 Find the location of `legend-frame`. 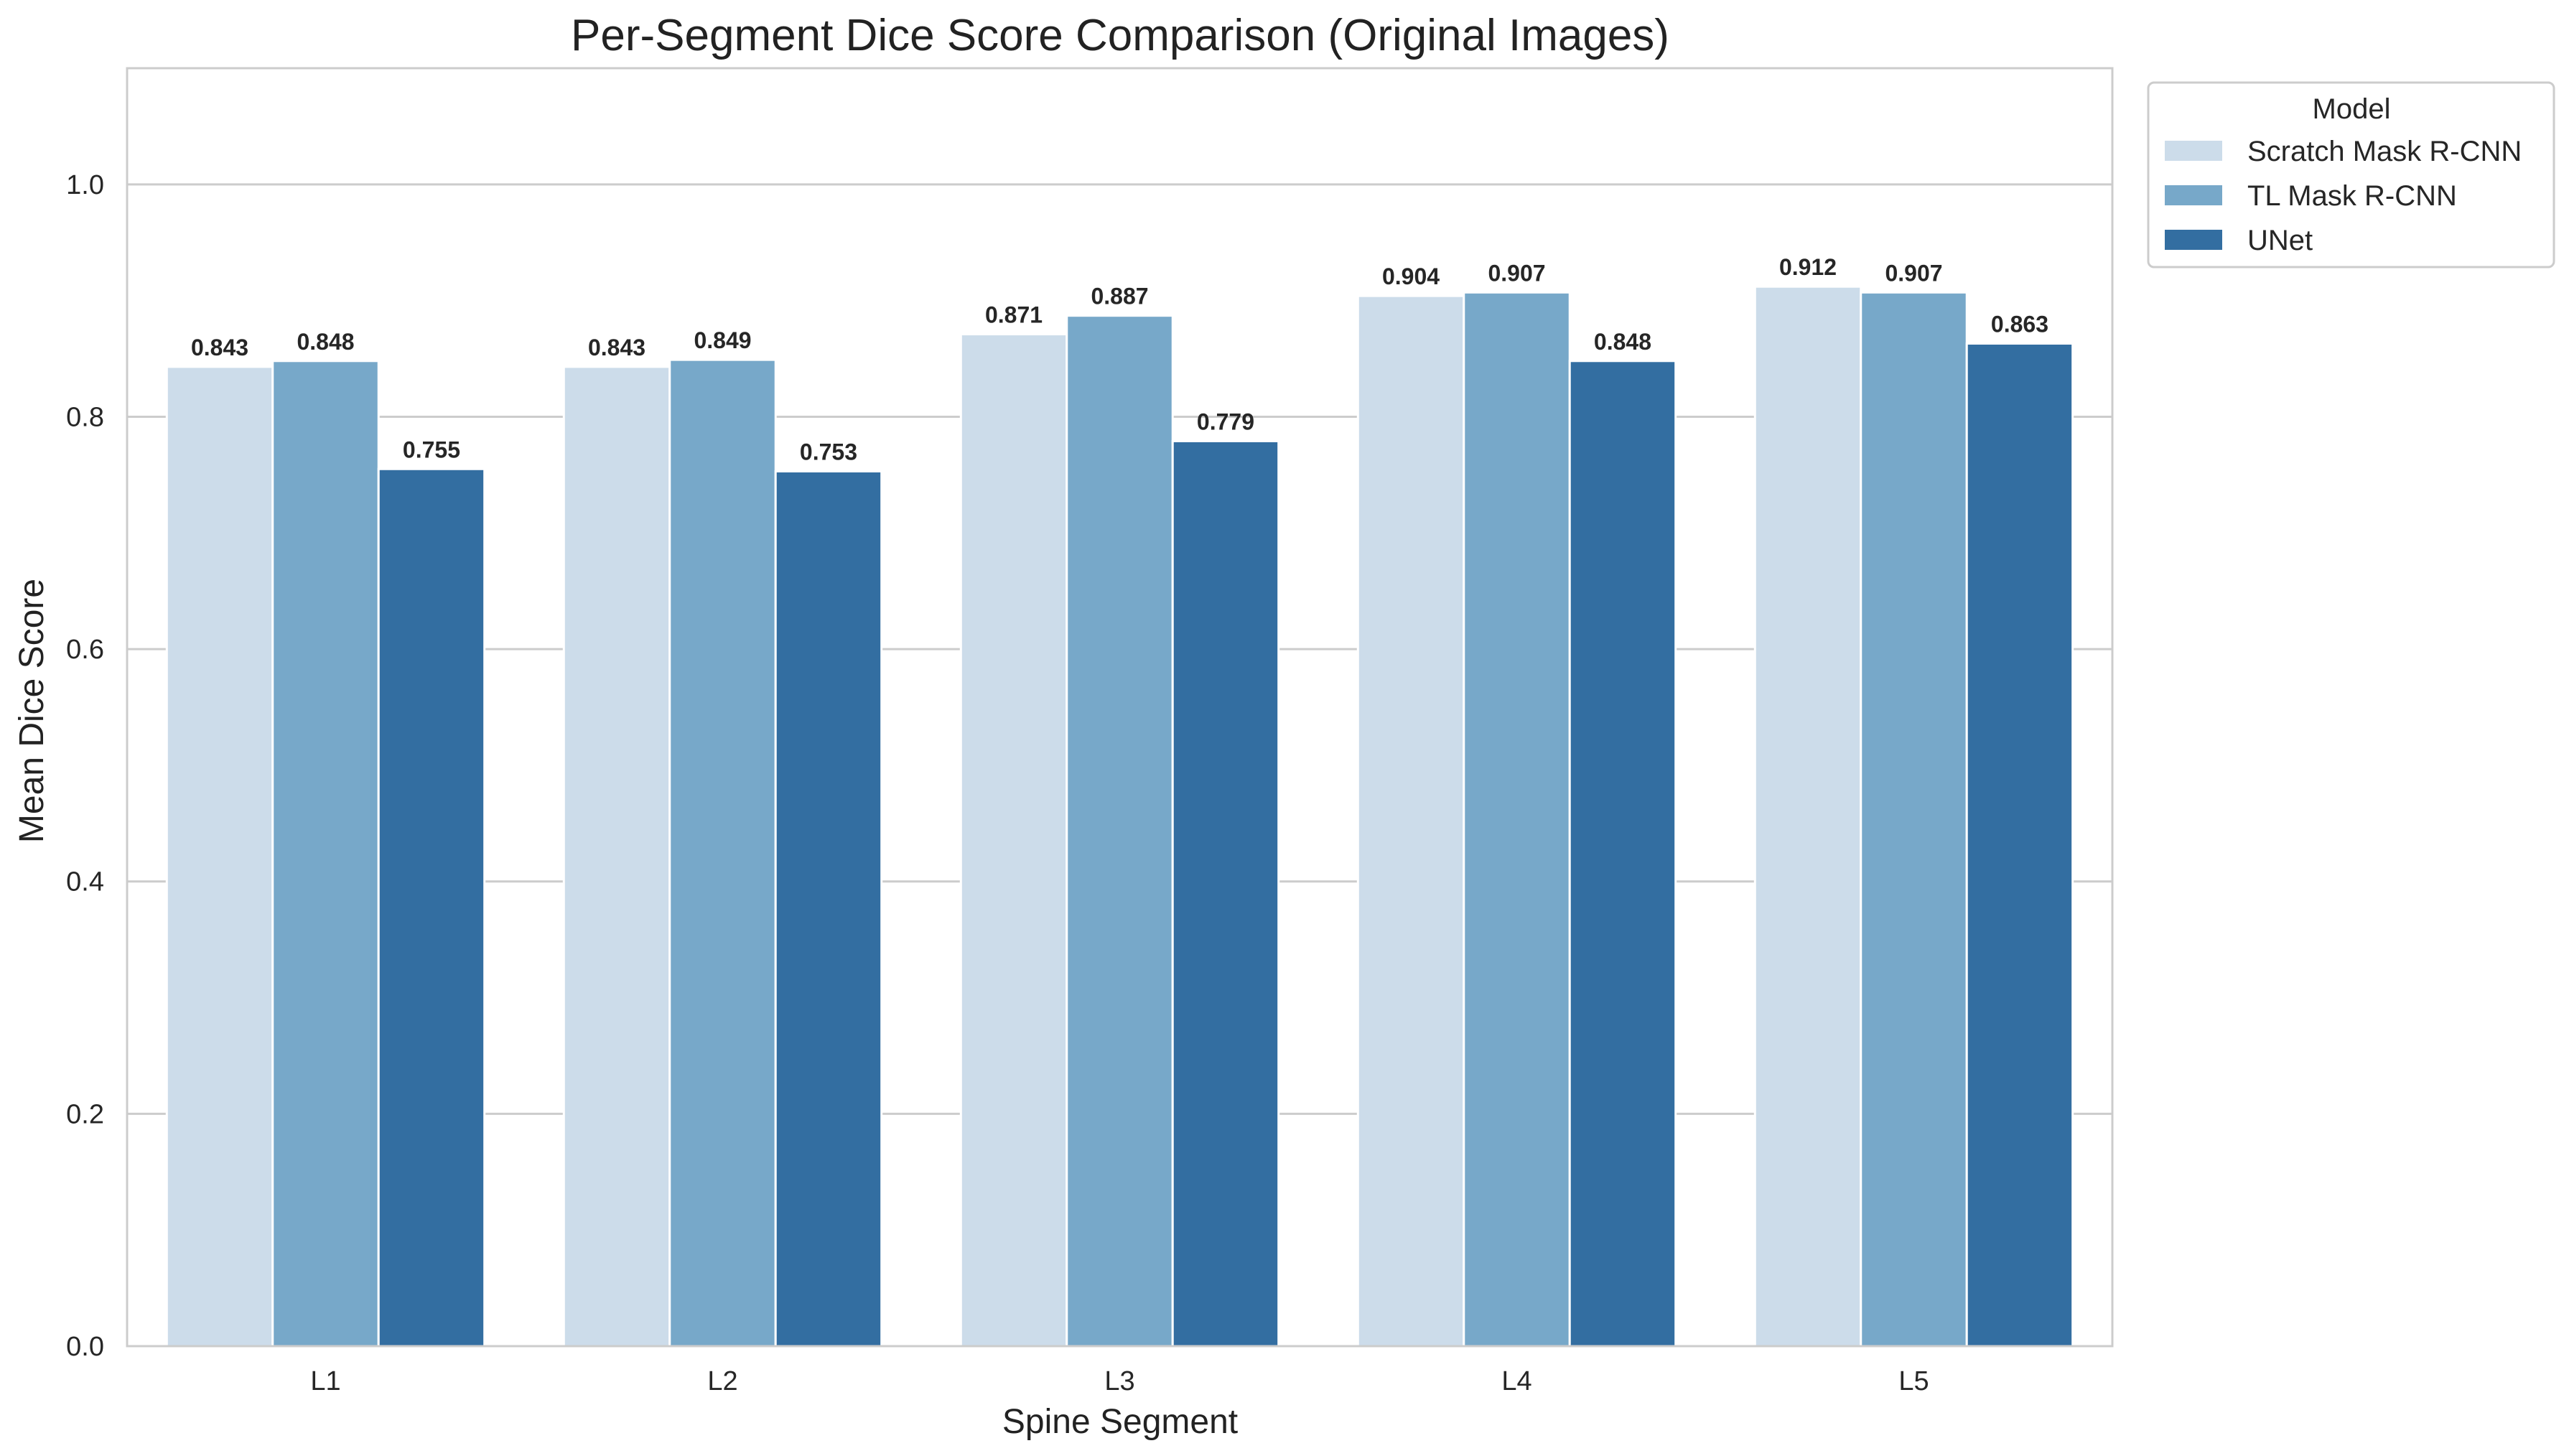

legend-frame is located at coordinates (2351, 175).